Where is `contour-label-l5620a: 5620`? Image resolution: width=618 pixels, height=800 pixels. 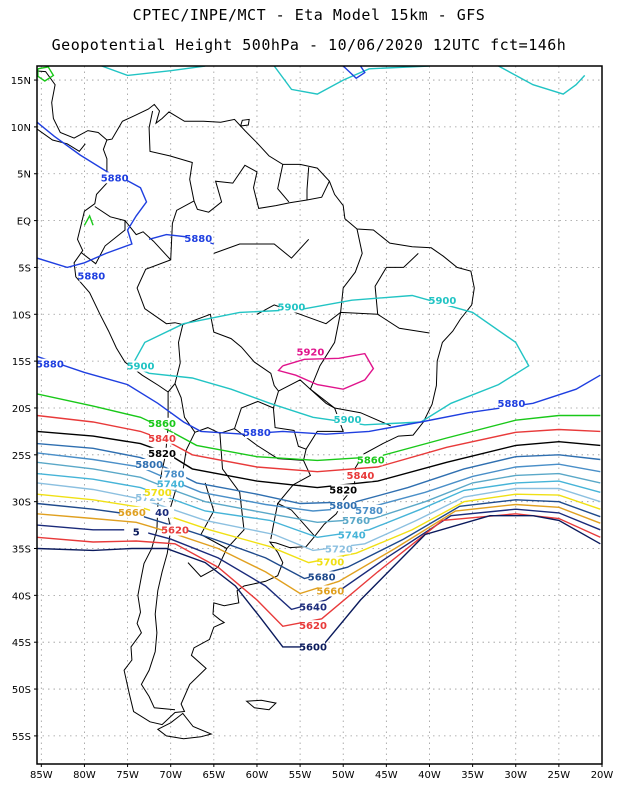 contour-label-l5620a: 5620 is located at coordinates (175, 531).